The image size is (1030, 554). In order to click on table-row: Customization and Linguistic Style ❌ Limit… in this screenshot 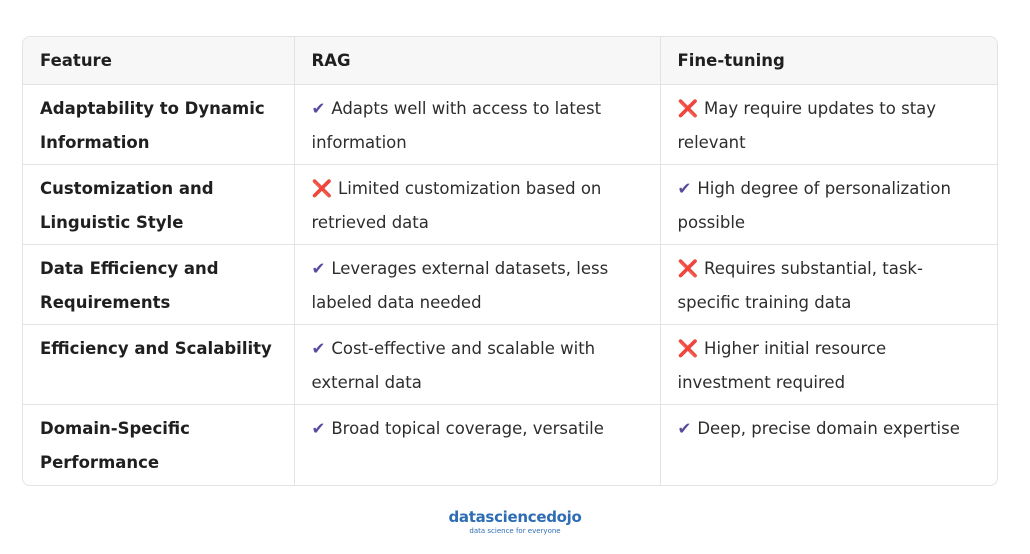, I will do `click(510, 204)`.